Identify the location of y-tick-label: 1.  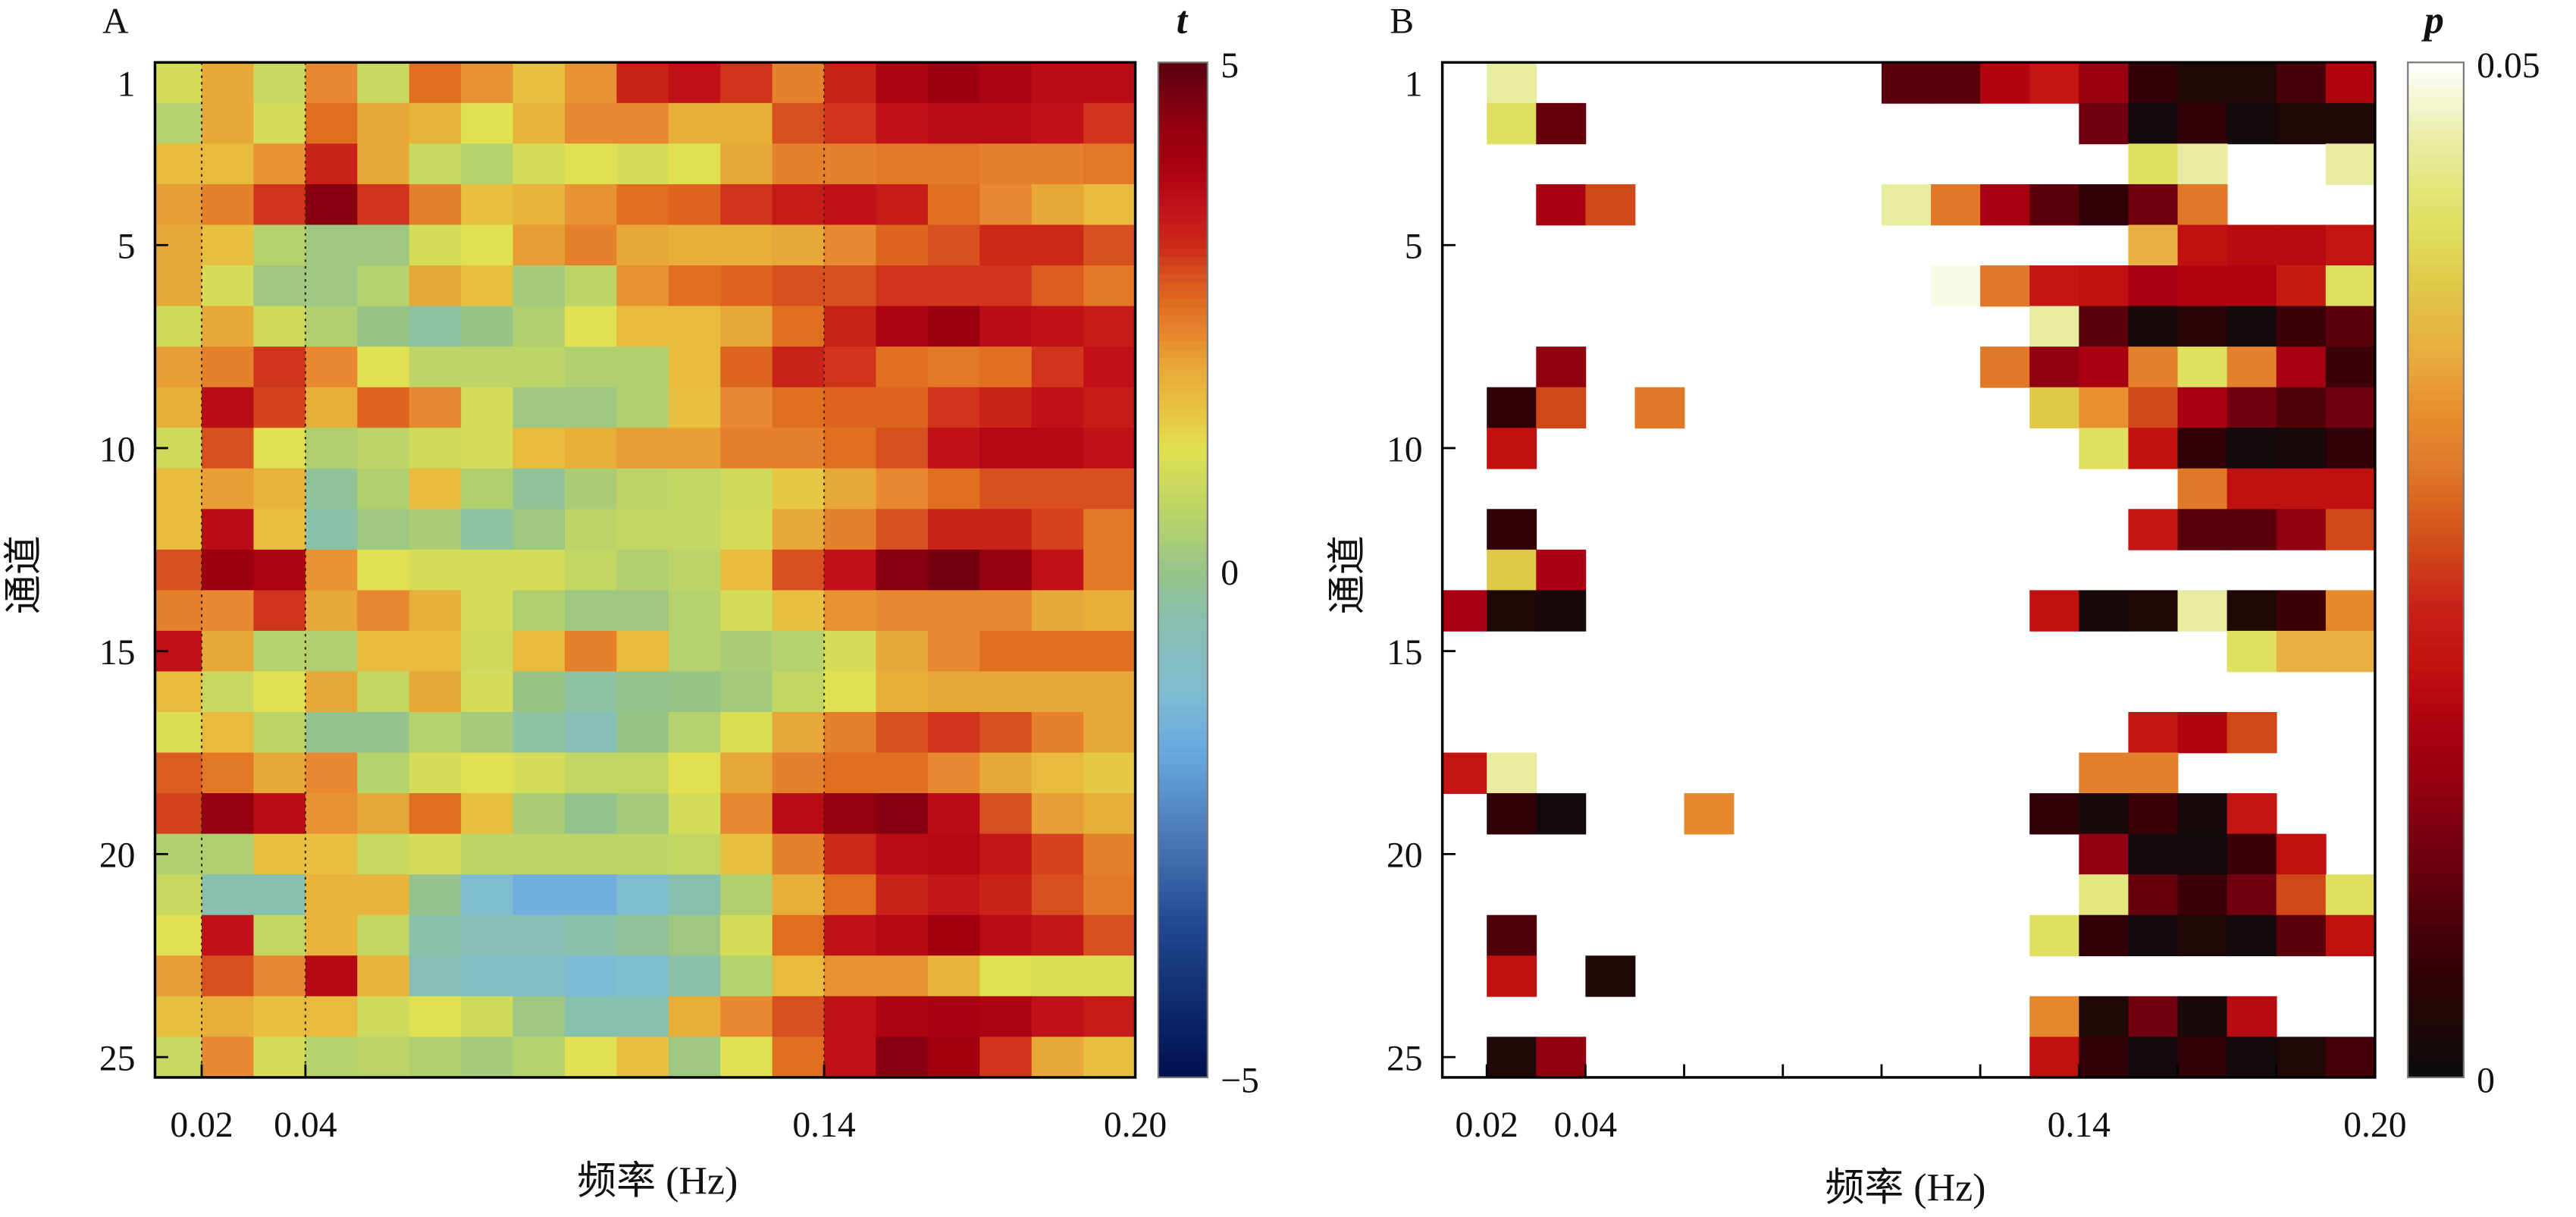
(1414, 84).